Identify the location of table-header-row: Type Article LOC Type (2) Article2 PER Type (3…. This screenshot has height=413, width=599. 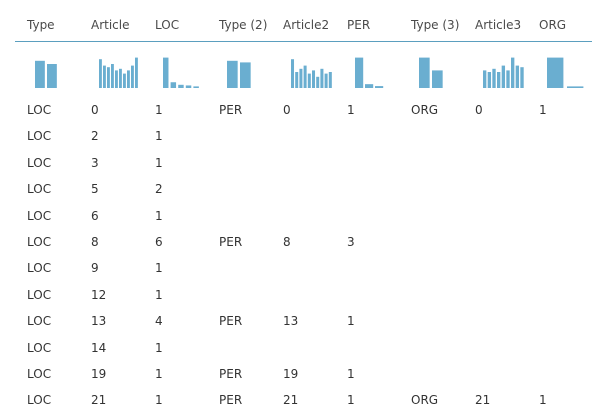
(299, 21).